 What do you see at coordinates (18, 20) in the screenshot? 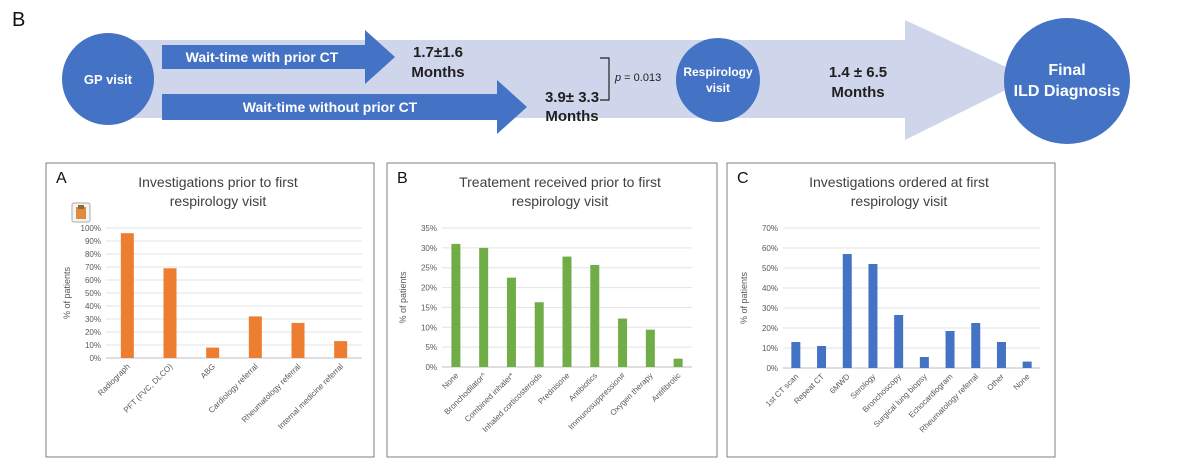
I see `flow-panel-label: B` at bounding box center [18, 20].